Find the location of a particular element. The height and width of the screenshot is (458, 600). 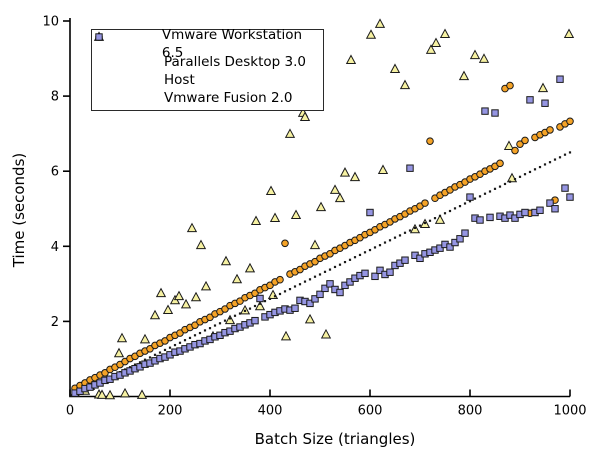

legend-item-parallels-desktop-3-0: Parallels Desktop 3.0 is located at coordinates (207, 52).